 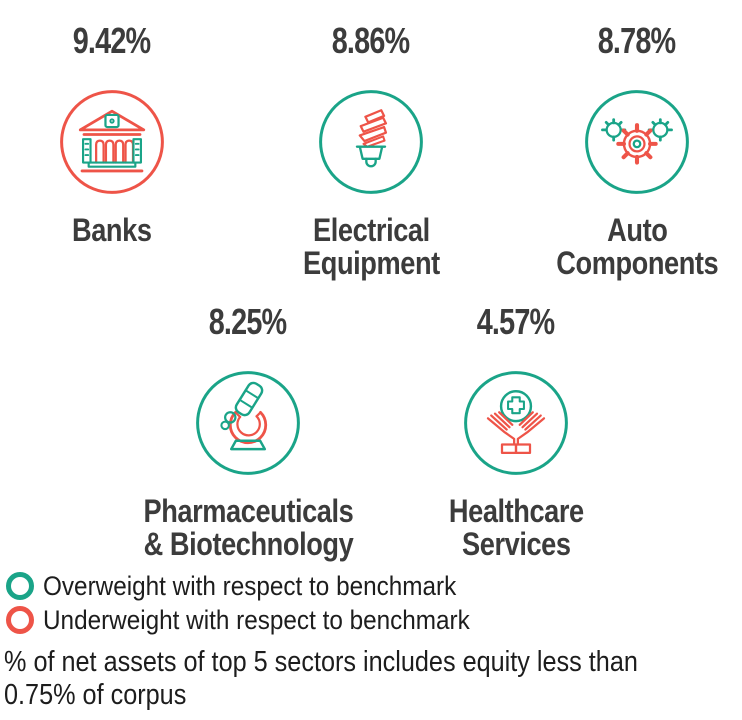 I want to click on sector-label: Electrical Equipment, so click(x=371, y=247).